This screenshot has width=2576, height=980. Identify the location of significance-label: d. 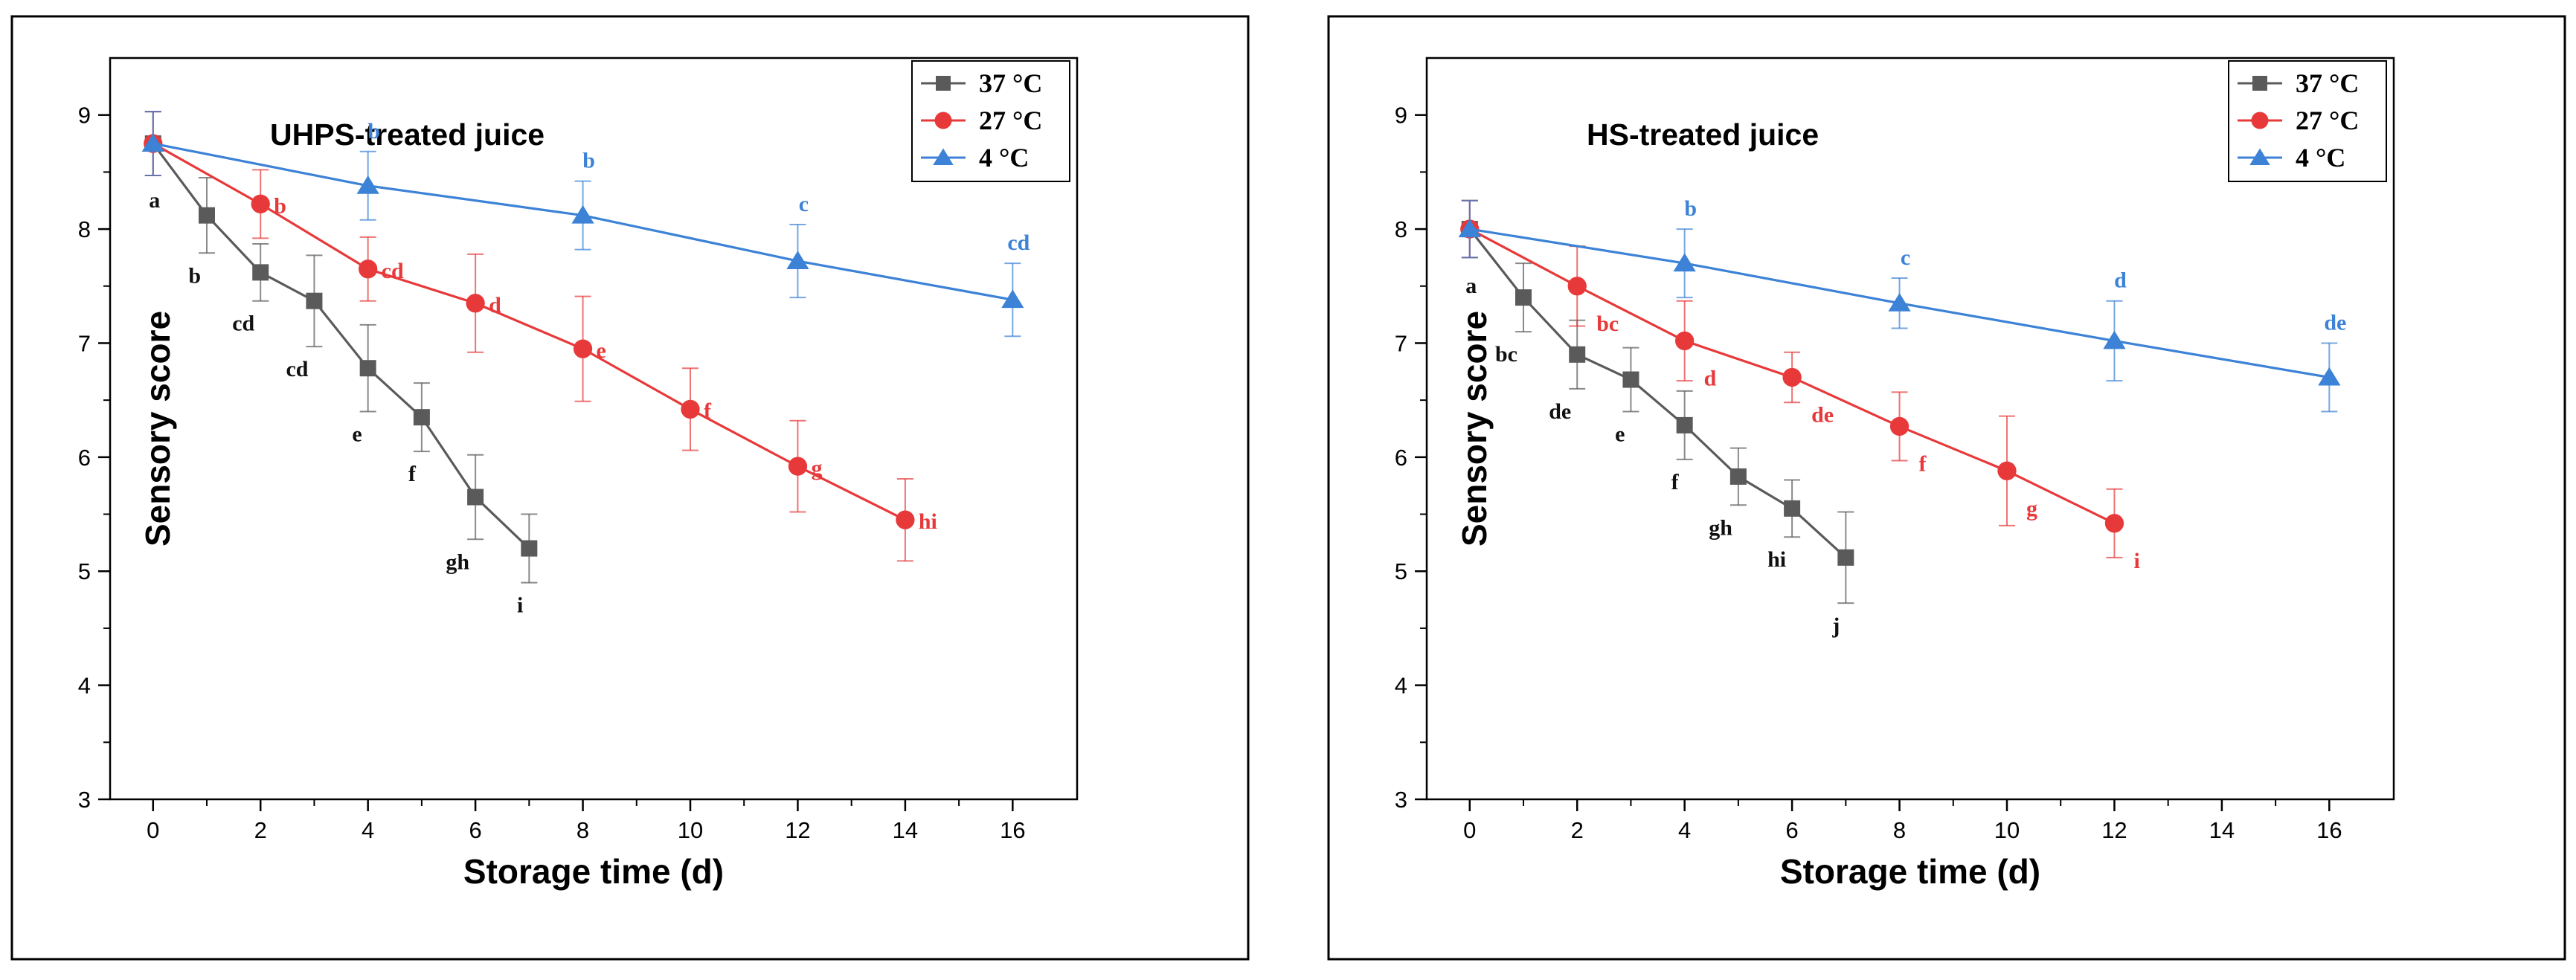
(1710, 378).